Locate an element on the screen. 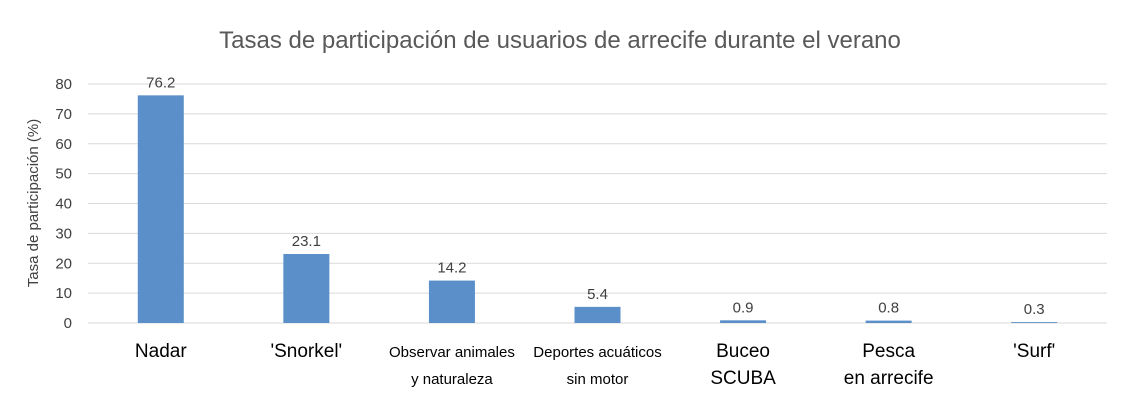 The height and width of the screenshot is (408, 1130). data-label: 0.9 is located at coordinates (743, 307).